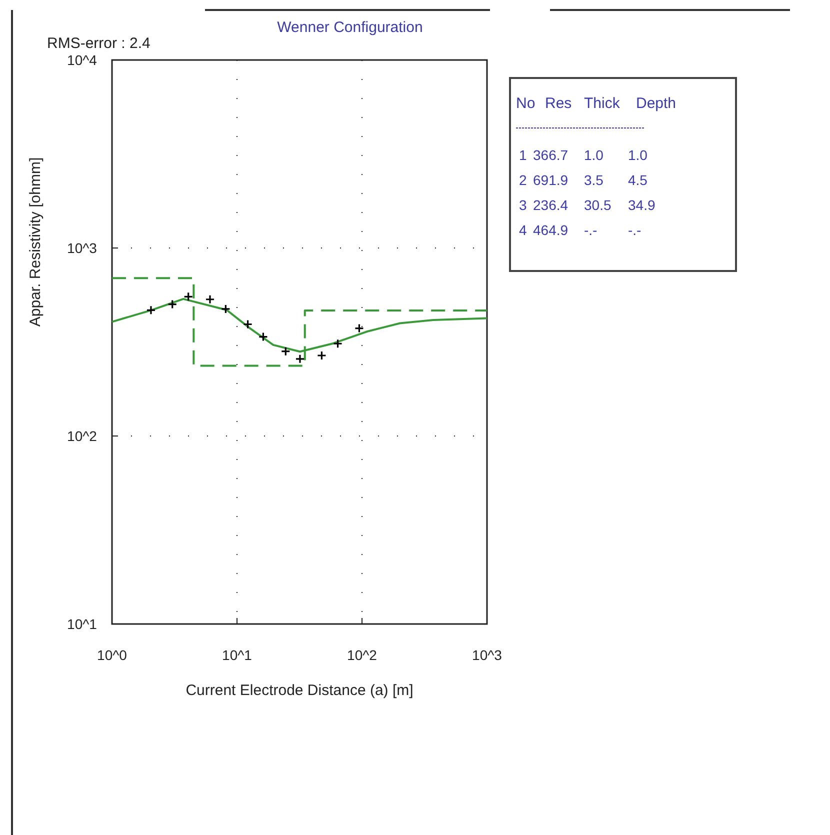  Describe the element at coordinates (583, 180) in the screenshot. I see `text: 2 691.9 3.5 4.5` at that location.